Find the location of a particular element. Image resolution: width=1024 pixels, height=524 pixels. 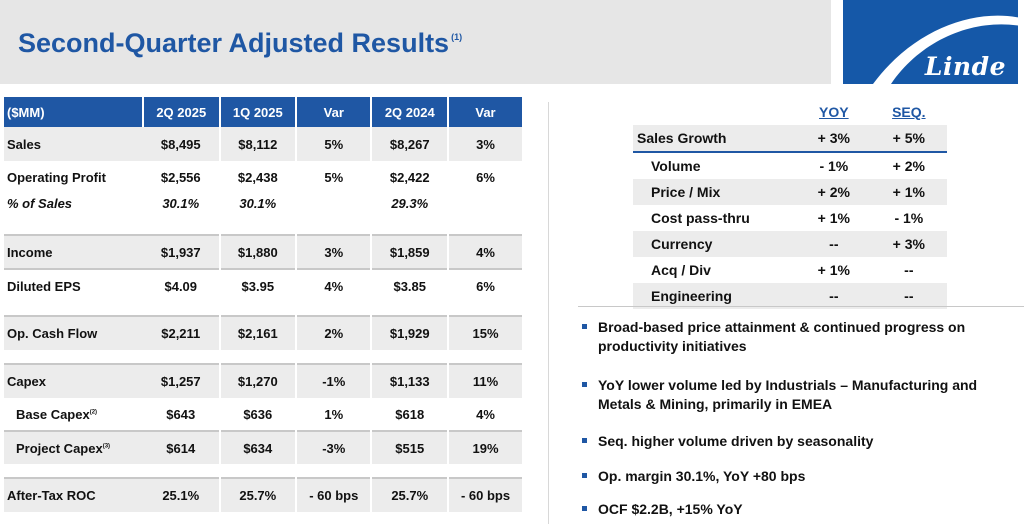

header-cell: ($MM) is located at coordinates (74, 112).